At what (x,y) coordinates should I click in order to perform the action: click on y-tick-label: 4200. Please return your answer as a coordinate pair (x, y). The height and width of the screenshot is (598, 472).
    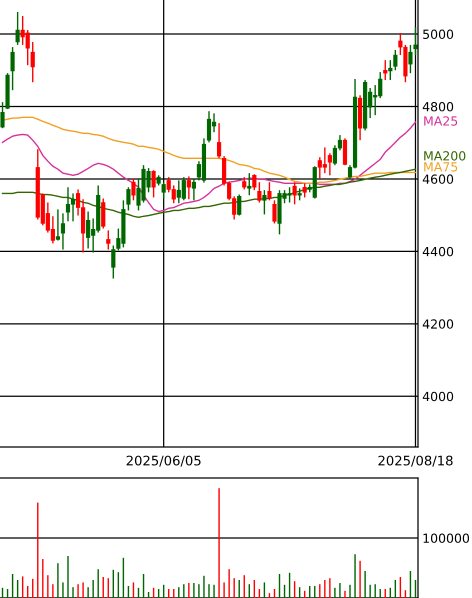
    Looking at the image, I should click on (438, 324).